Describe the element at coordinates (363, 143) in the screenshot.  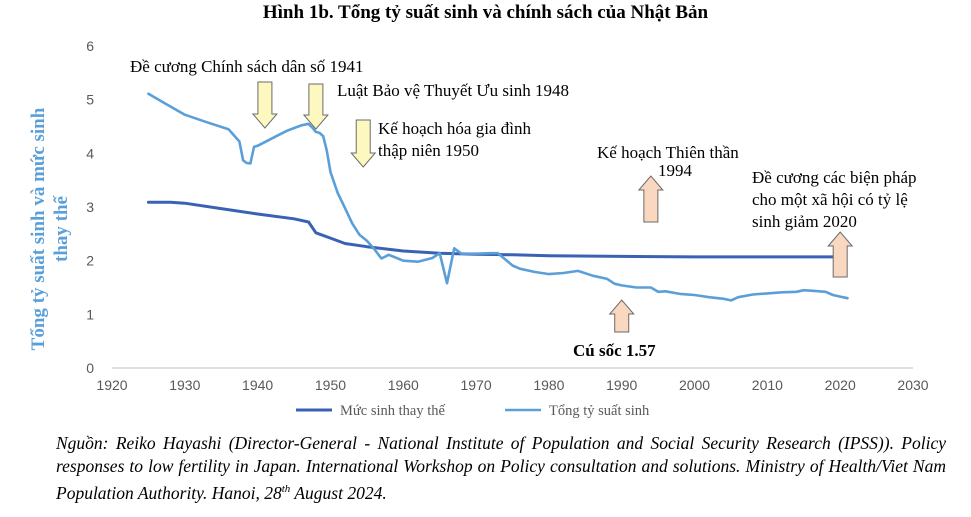
I see `annotation-arrow-plan1950` at that location.